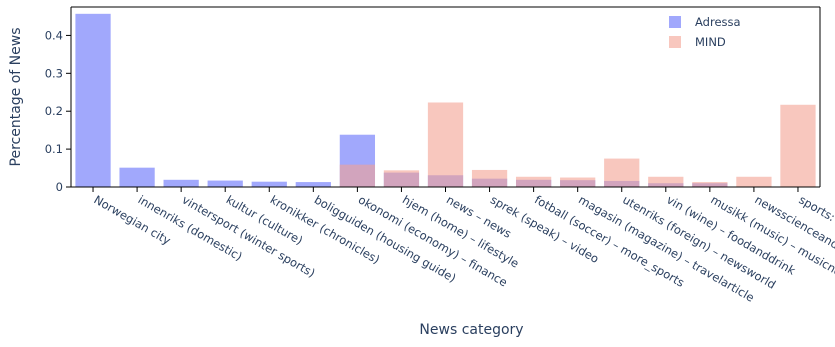 The height and width of the screenshot is (347, 835). Describe the element at coordinates (622, 172) in the screenshot. I see `bar-mind-utenriks-foreign-newsworld` at that location.